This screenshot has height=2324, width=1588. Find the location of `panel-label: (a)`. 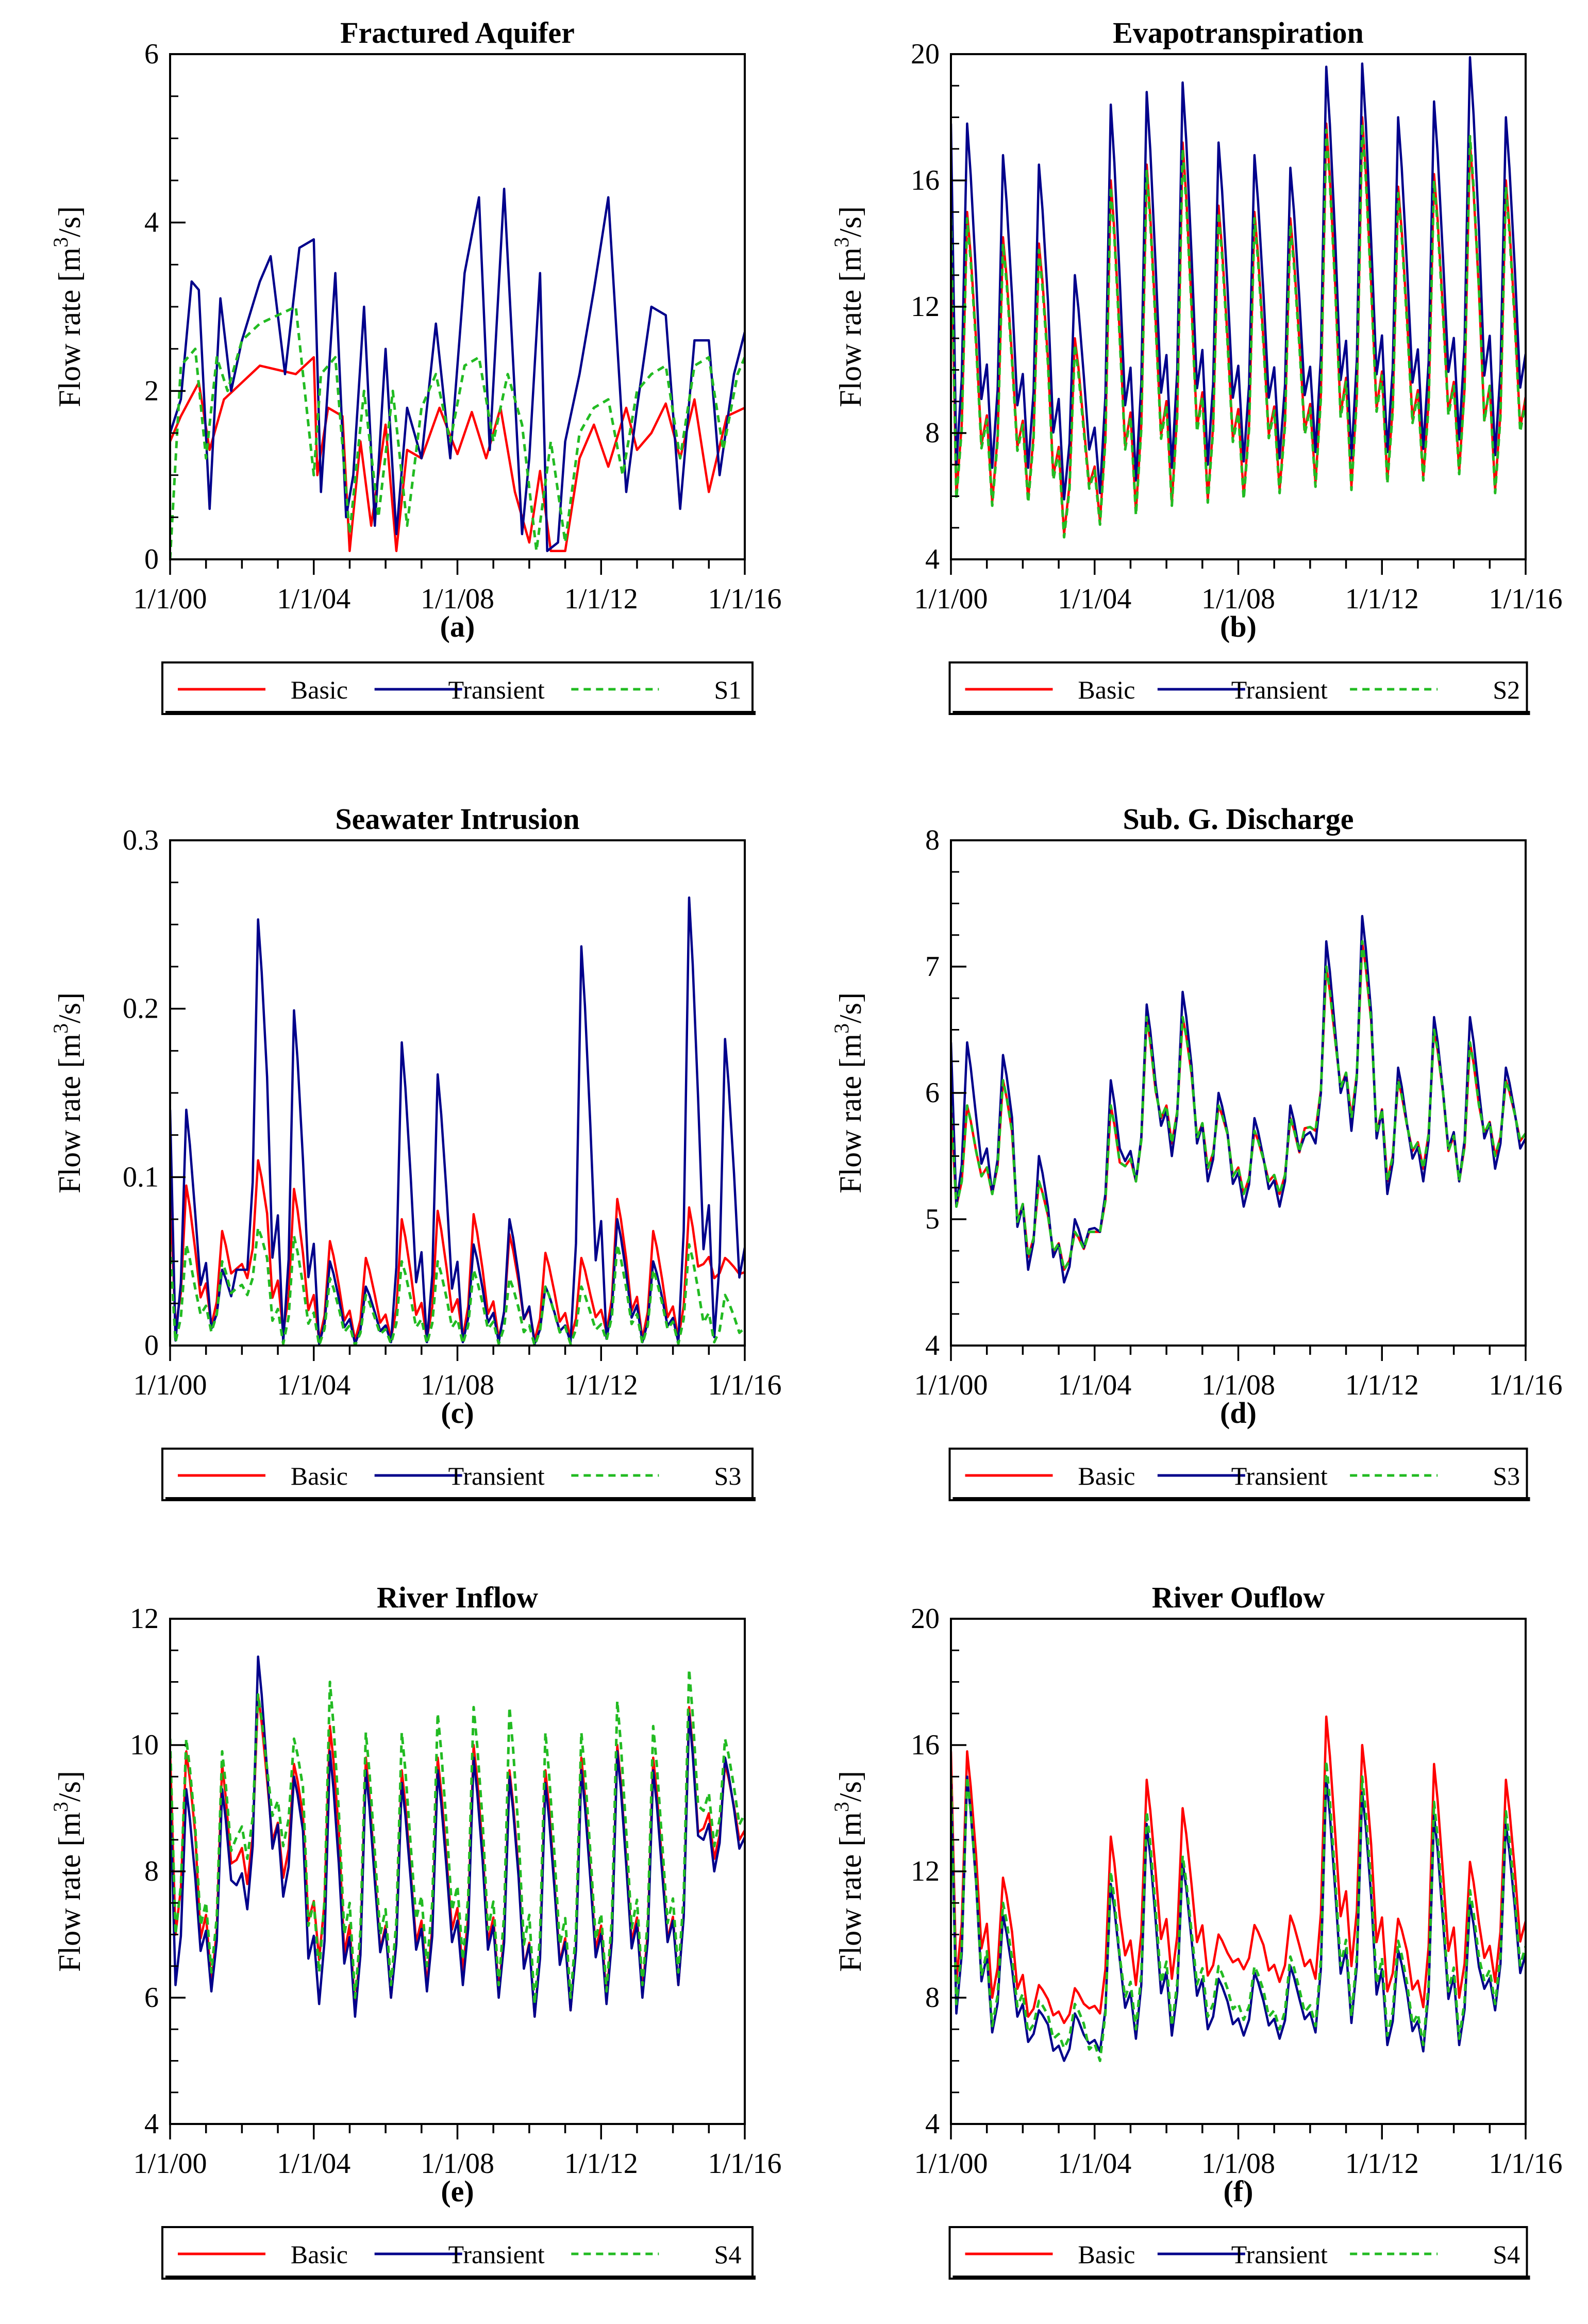

panel-label: (a) is located at coordinates (458, 626).